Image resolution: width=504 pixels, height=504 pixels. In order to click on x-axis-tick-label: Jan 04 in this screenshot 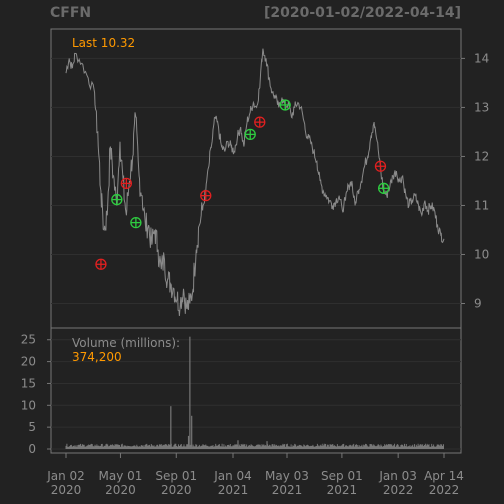, I will do `click(232, 476)`.